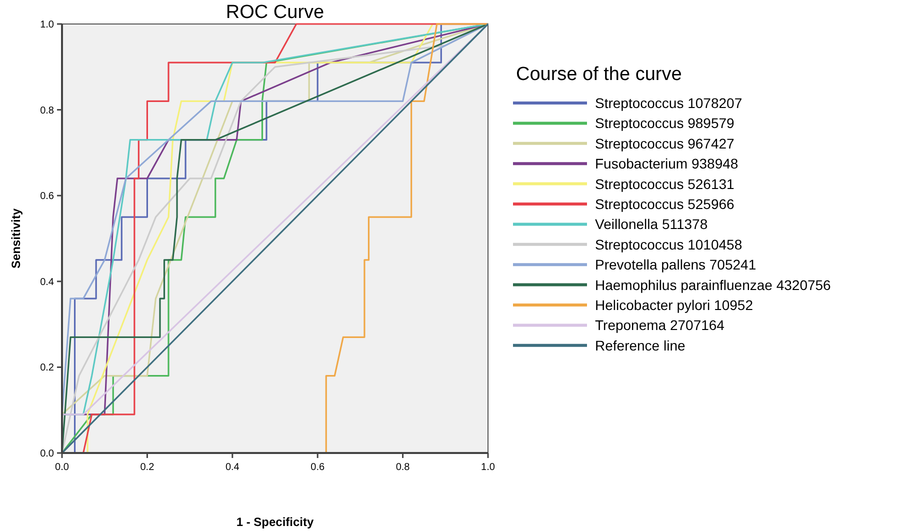  I want to click on chart-title: ROC Curve, so click(275, 12).